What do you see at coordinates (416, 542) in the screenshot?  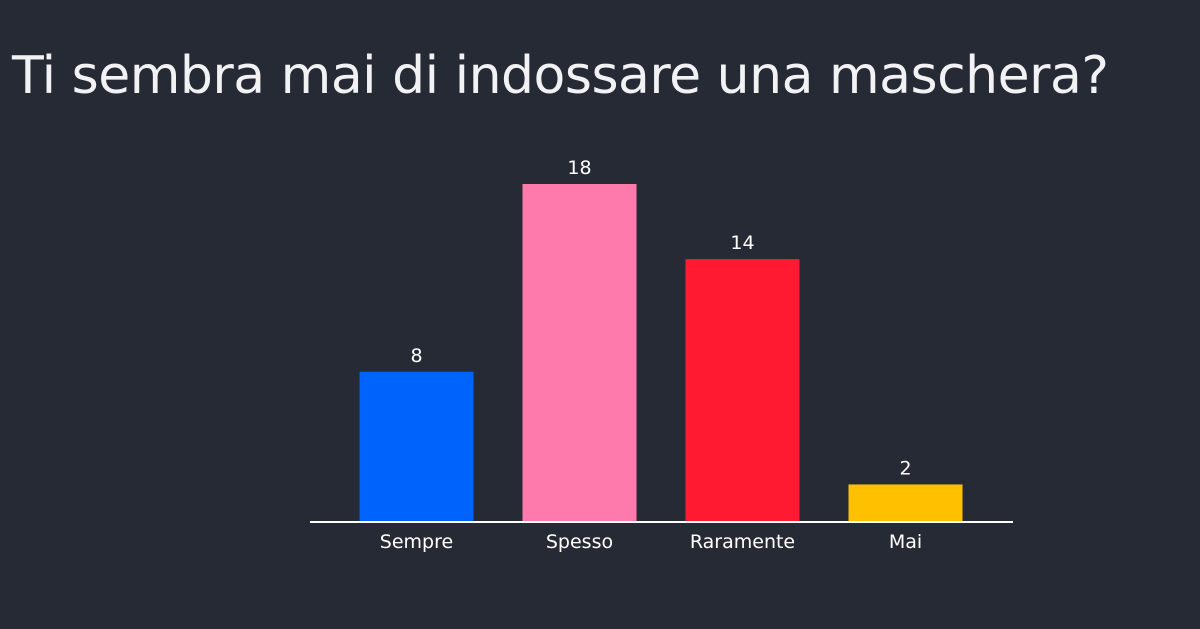 I see `category-label-sempre: Sempre` at bounding box center [416, 542].